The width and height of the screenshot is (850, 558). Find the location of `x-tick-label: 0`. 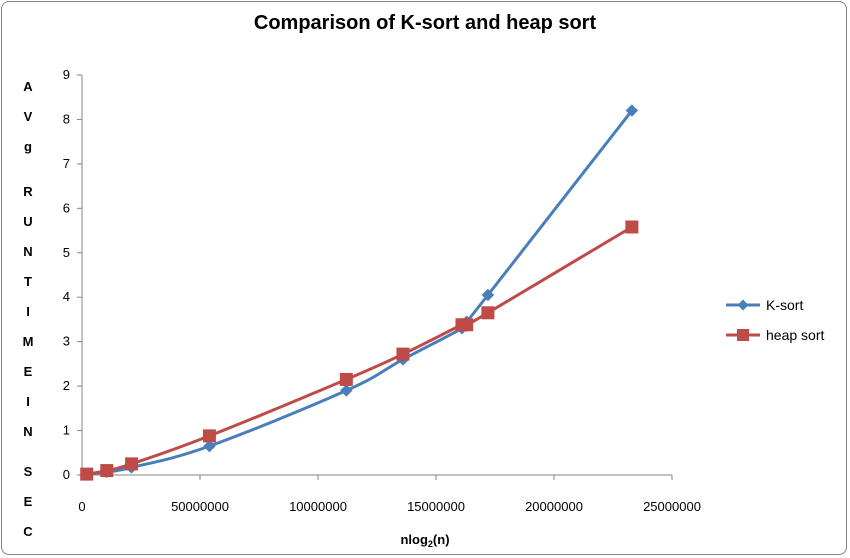

x-tick-label: 0 is located at coordinates (81, 506).